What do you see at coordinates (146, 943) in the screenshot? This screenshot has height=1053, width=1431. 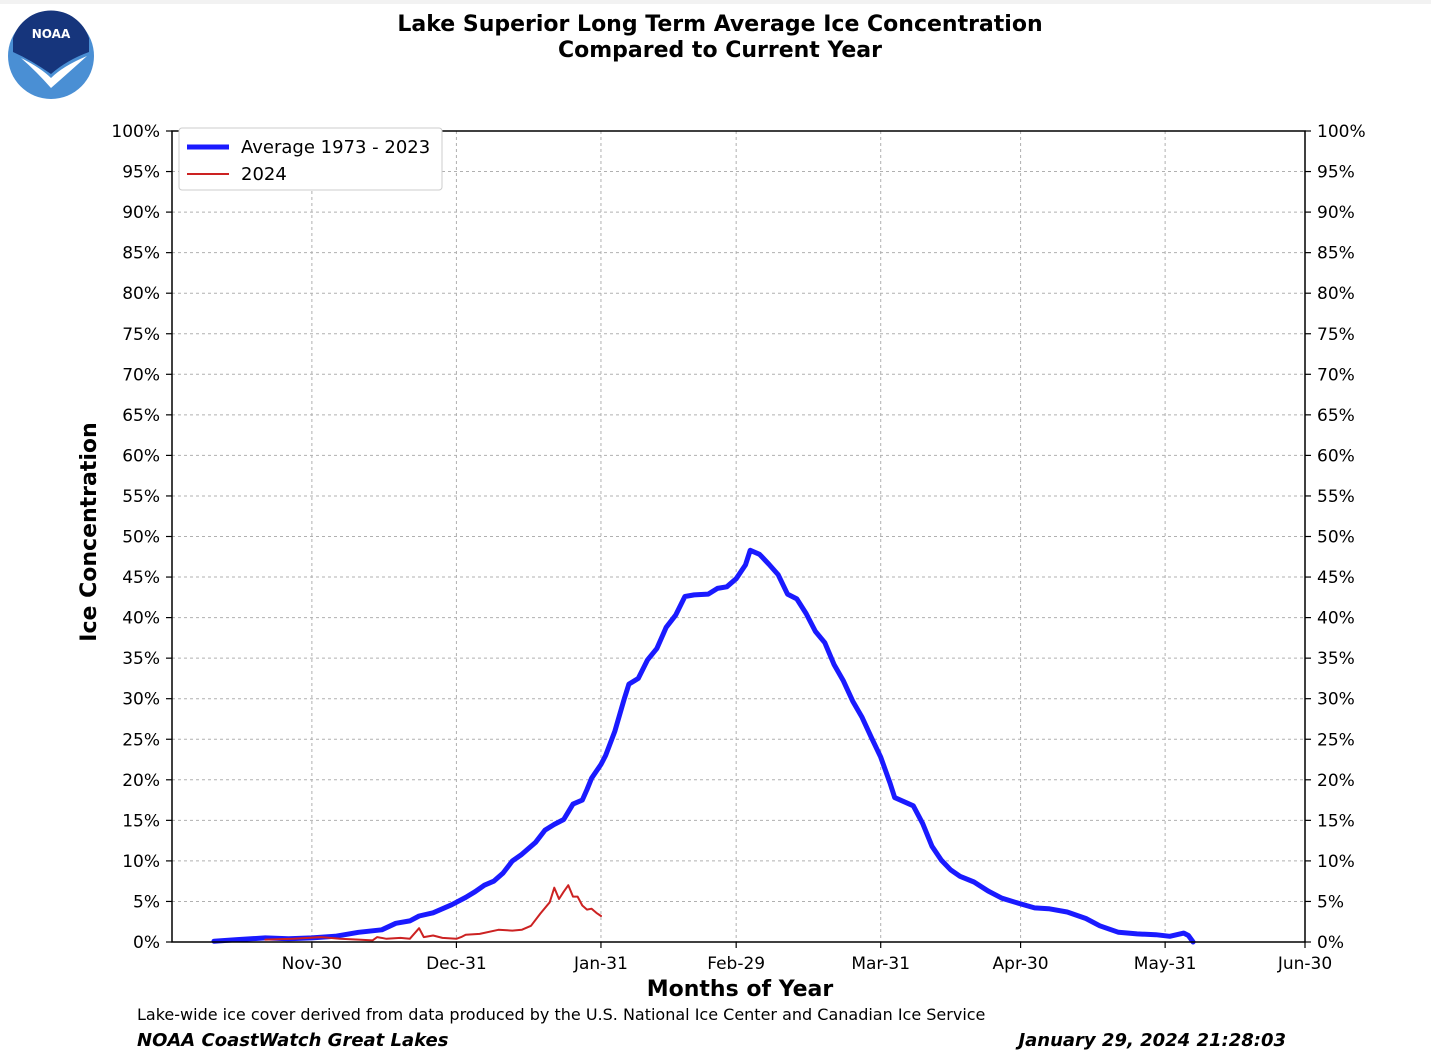 I see `y-tick-label-left: 0%` at bounding box center [146, 943].